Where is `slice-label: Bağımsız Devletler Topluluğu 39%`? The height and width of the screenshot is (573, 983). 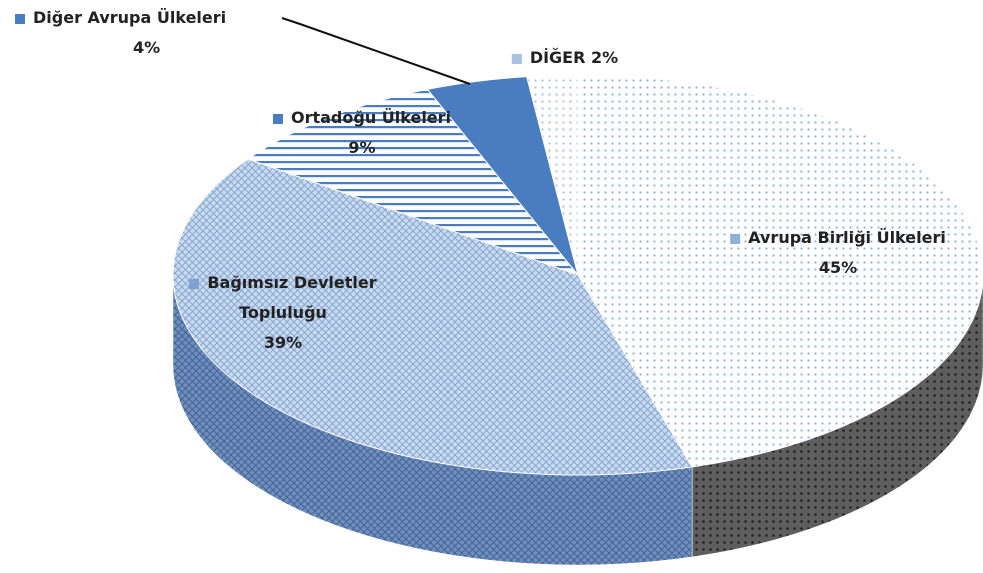
slice-label: Bağımsız Devletler Topluluğu 39% is located at coordinates (283, 313).